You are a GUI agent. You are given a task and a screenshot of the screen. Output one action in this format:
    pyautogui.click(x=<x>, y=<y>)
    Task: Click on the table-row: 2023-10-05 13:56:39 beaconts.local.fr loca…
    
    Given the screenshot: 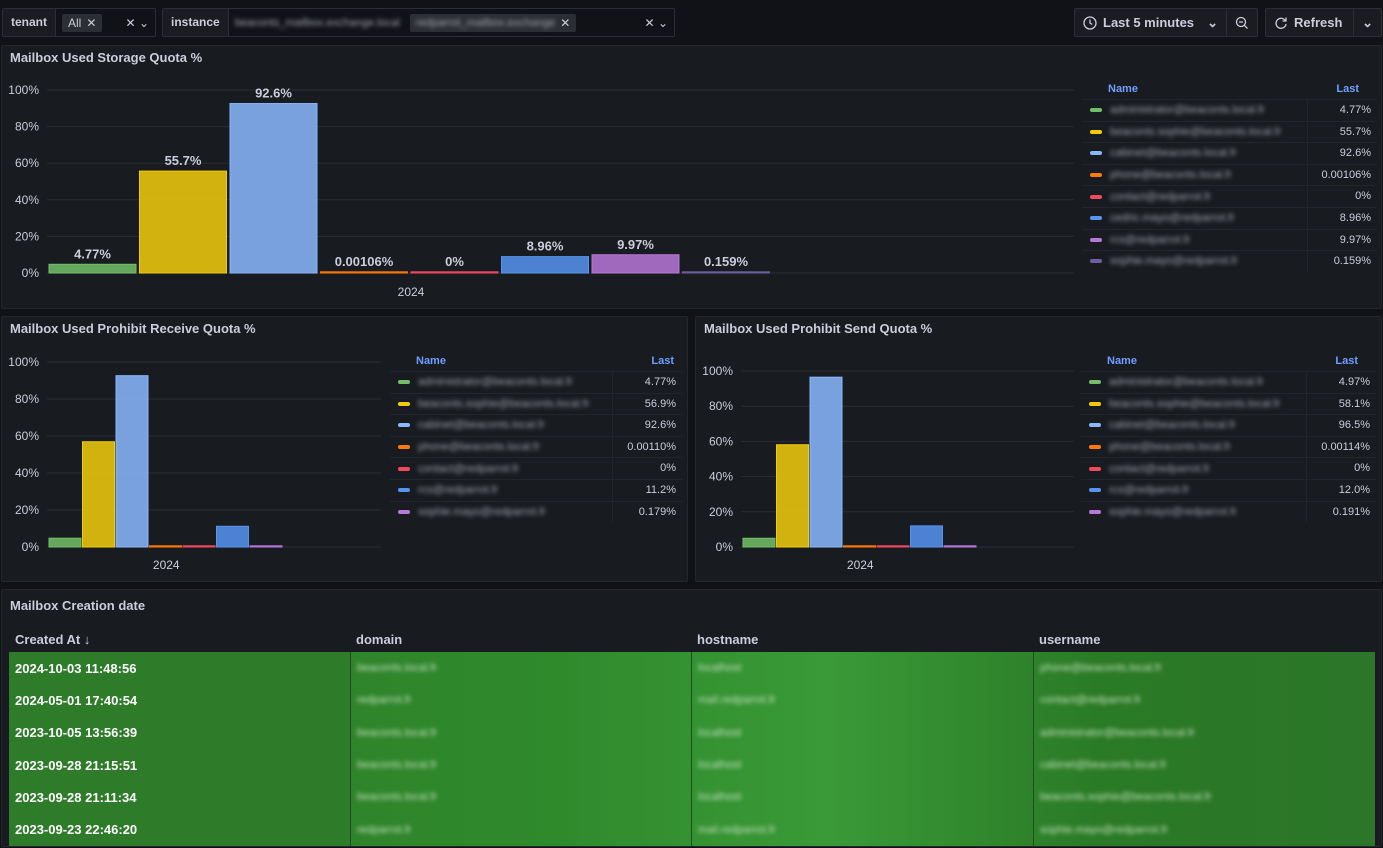 What is the action you would take?
    pyautogui.click(x=692, y=732)
    